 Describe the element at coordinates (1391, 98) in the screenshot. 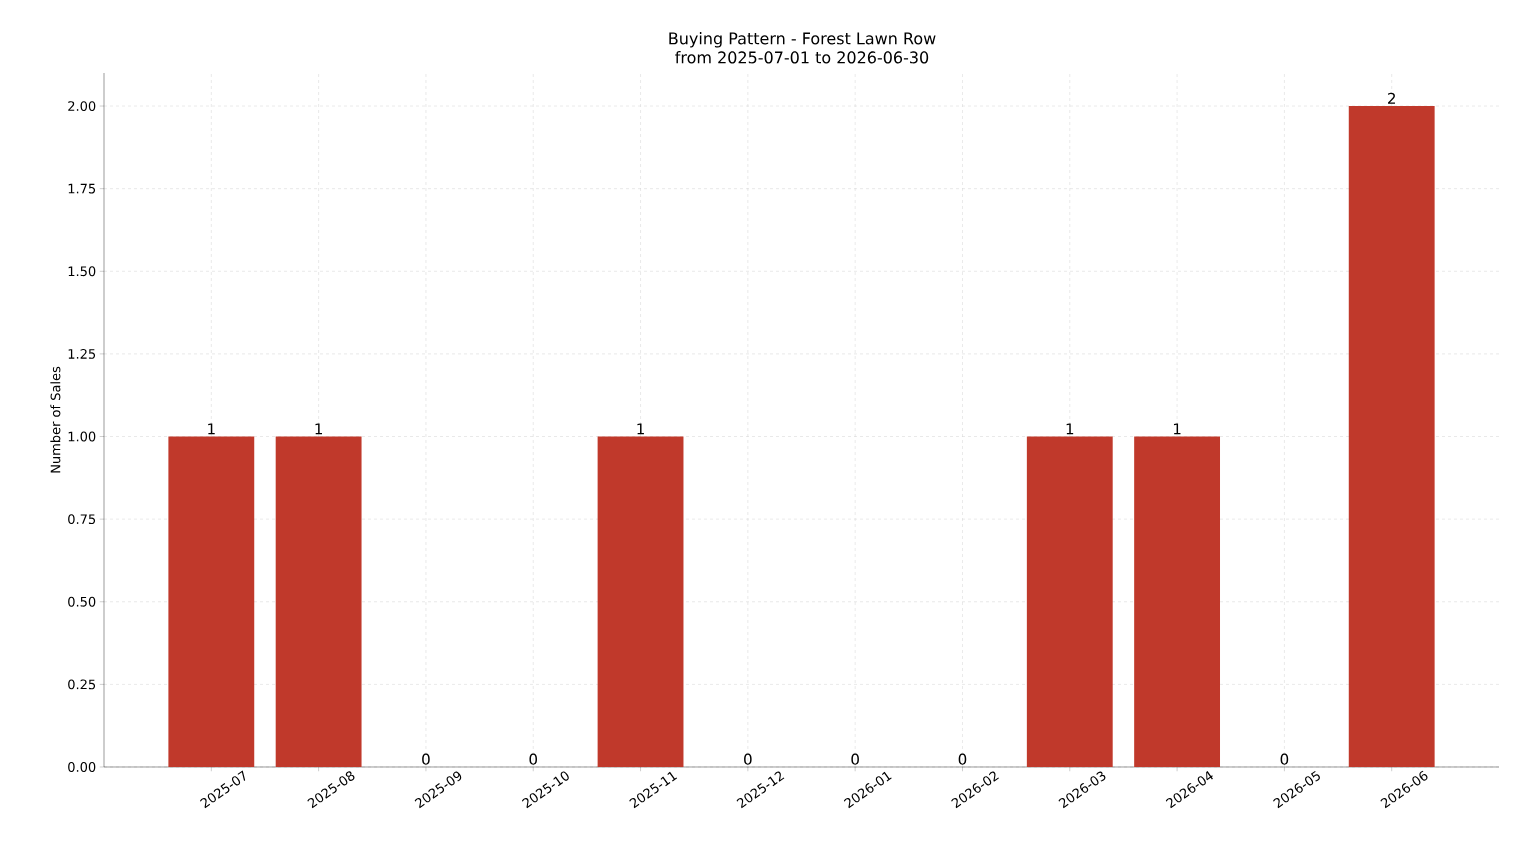

I see `data-label: 2` at that location.